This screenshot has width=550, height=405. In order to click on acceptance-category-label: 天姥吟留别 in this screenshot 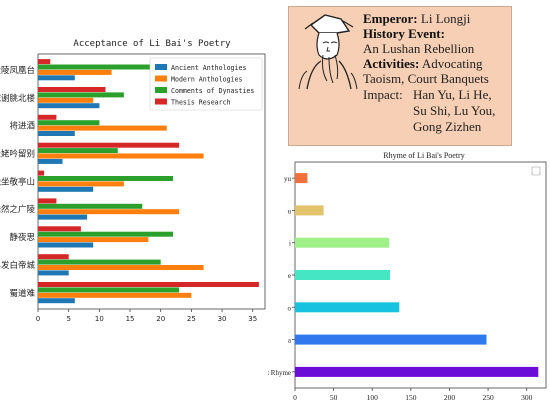, I will do `click(17, 154)`.